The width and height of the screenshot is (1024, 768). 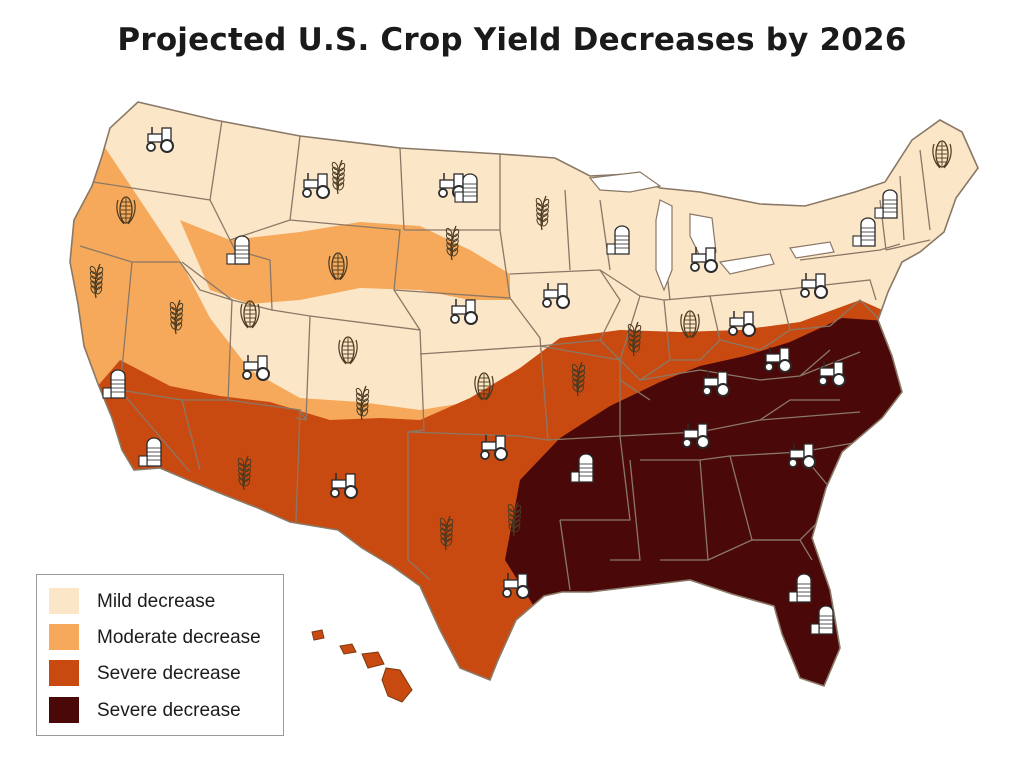 I want to click on zone-moderate-north, so click(x=345, y=262).